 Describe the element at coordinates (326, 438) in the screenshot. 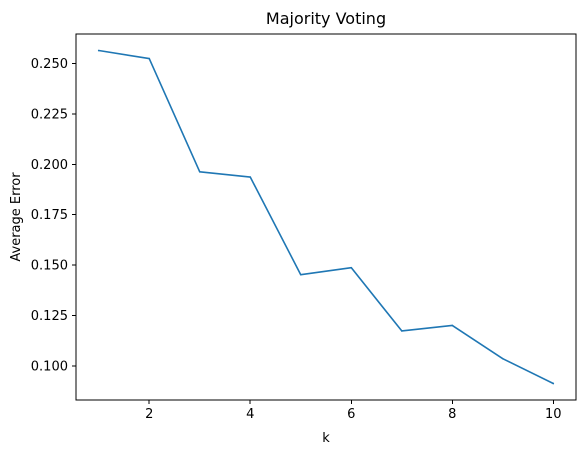

I see `x-axis-label: k` at that location.